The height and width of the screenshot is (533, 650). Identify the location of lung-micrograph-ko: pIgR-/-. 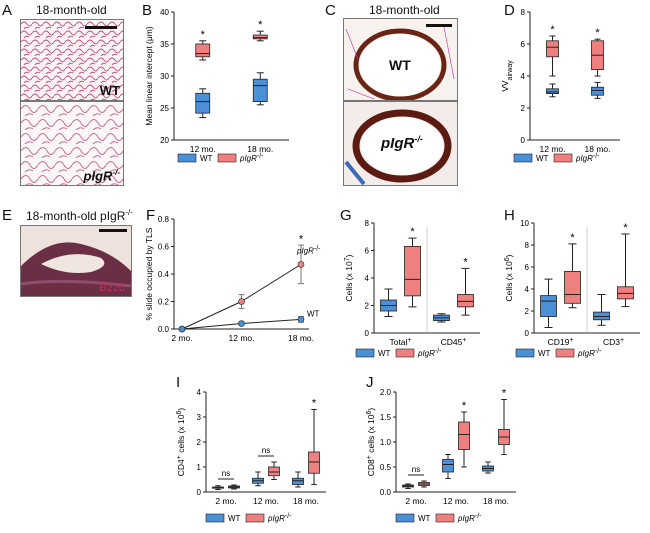
(72, 143).